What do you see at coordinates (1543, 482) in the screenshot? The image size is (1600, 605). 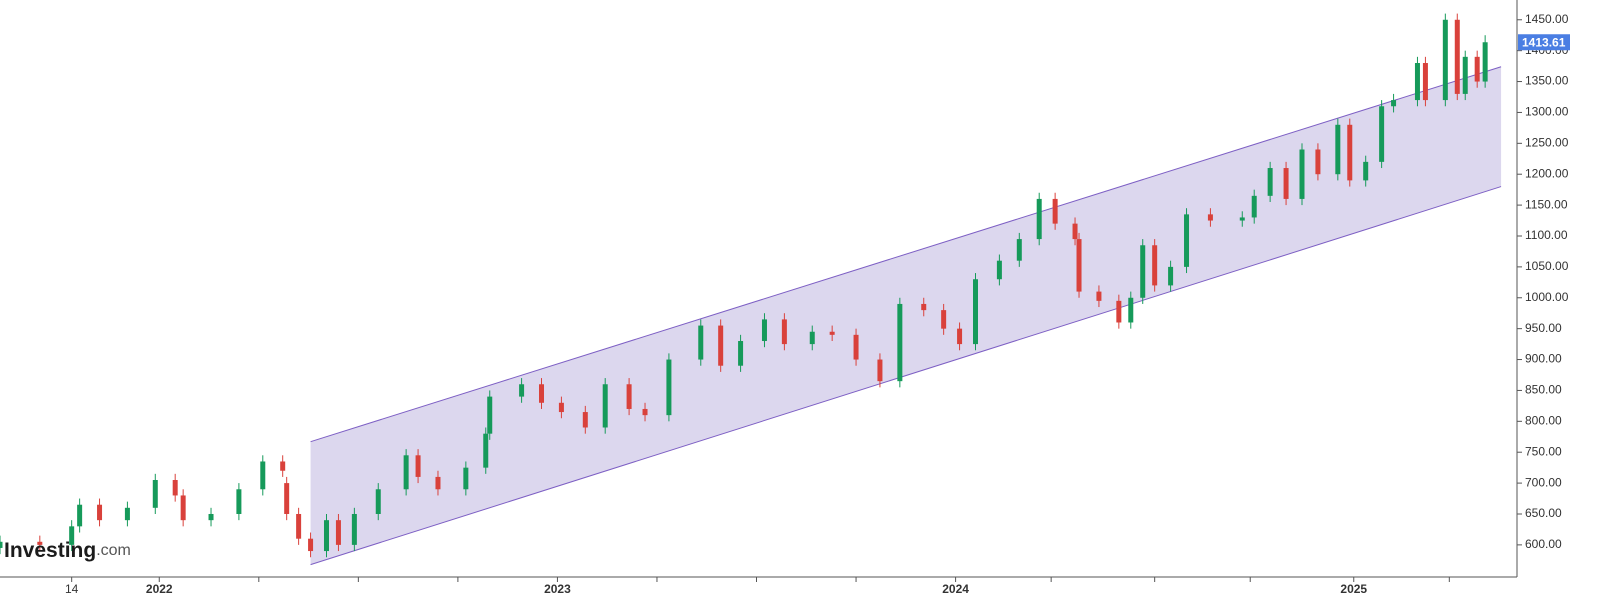 I see `y-tick-label: 700.00` at bounding box center [1543, 482].